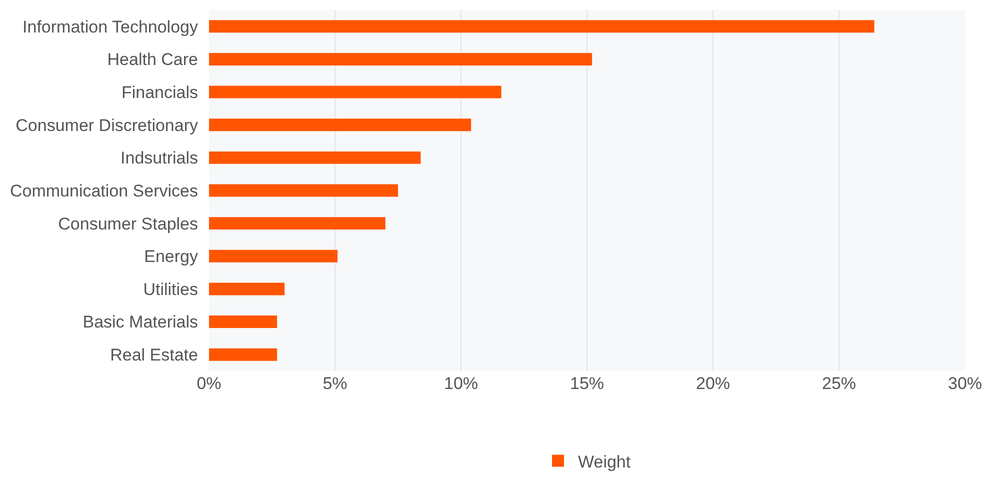  Describe the element at coordinates (604, 462) in the screenshot. I see `legend-label: Weight` at that location.